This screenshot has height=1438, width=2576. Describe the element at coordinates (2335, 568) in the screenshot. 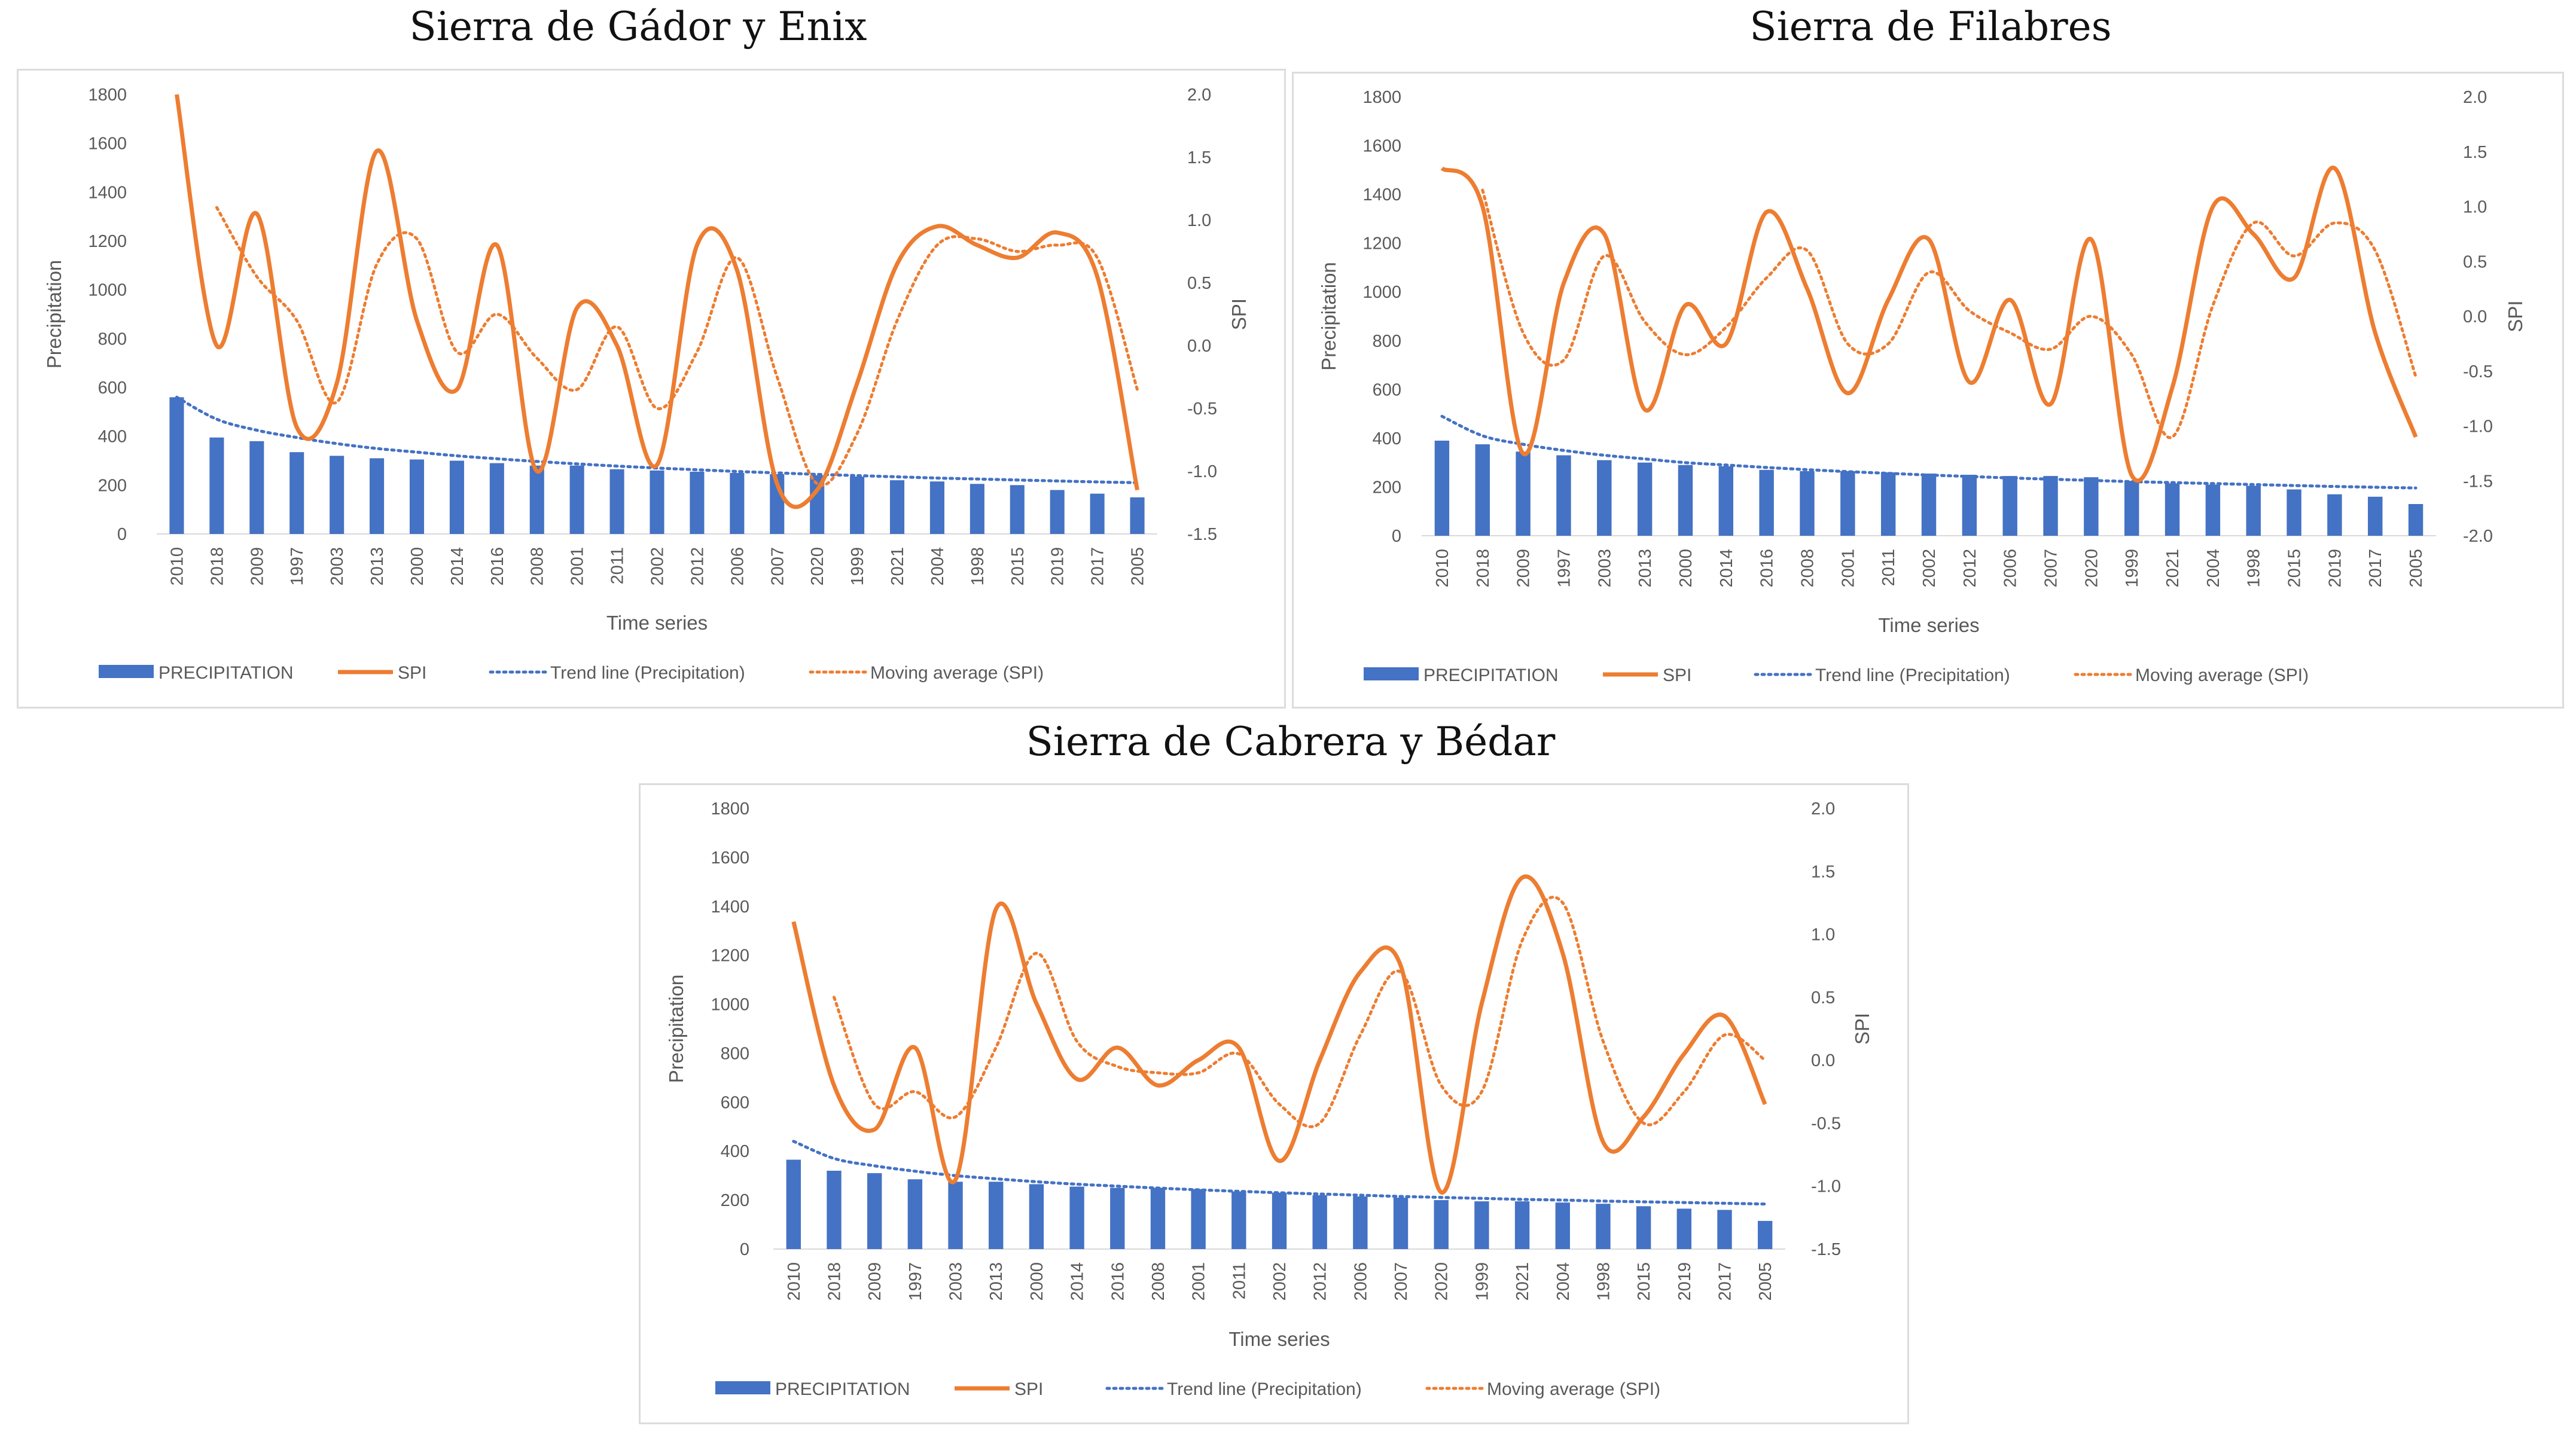

I see `x-tick-label: 2019` at that location.